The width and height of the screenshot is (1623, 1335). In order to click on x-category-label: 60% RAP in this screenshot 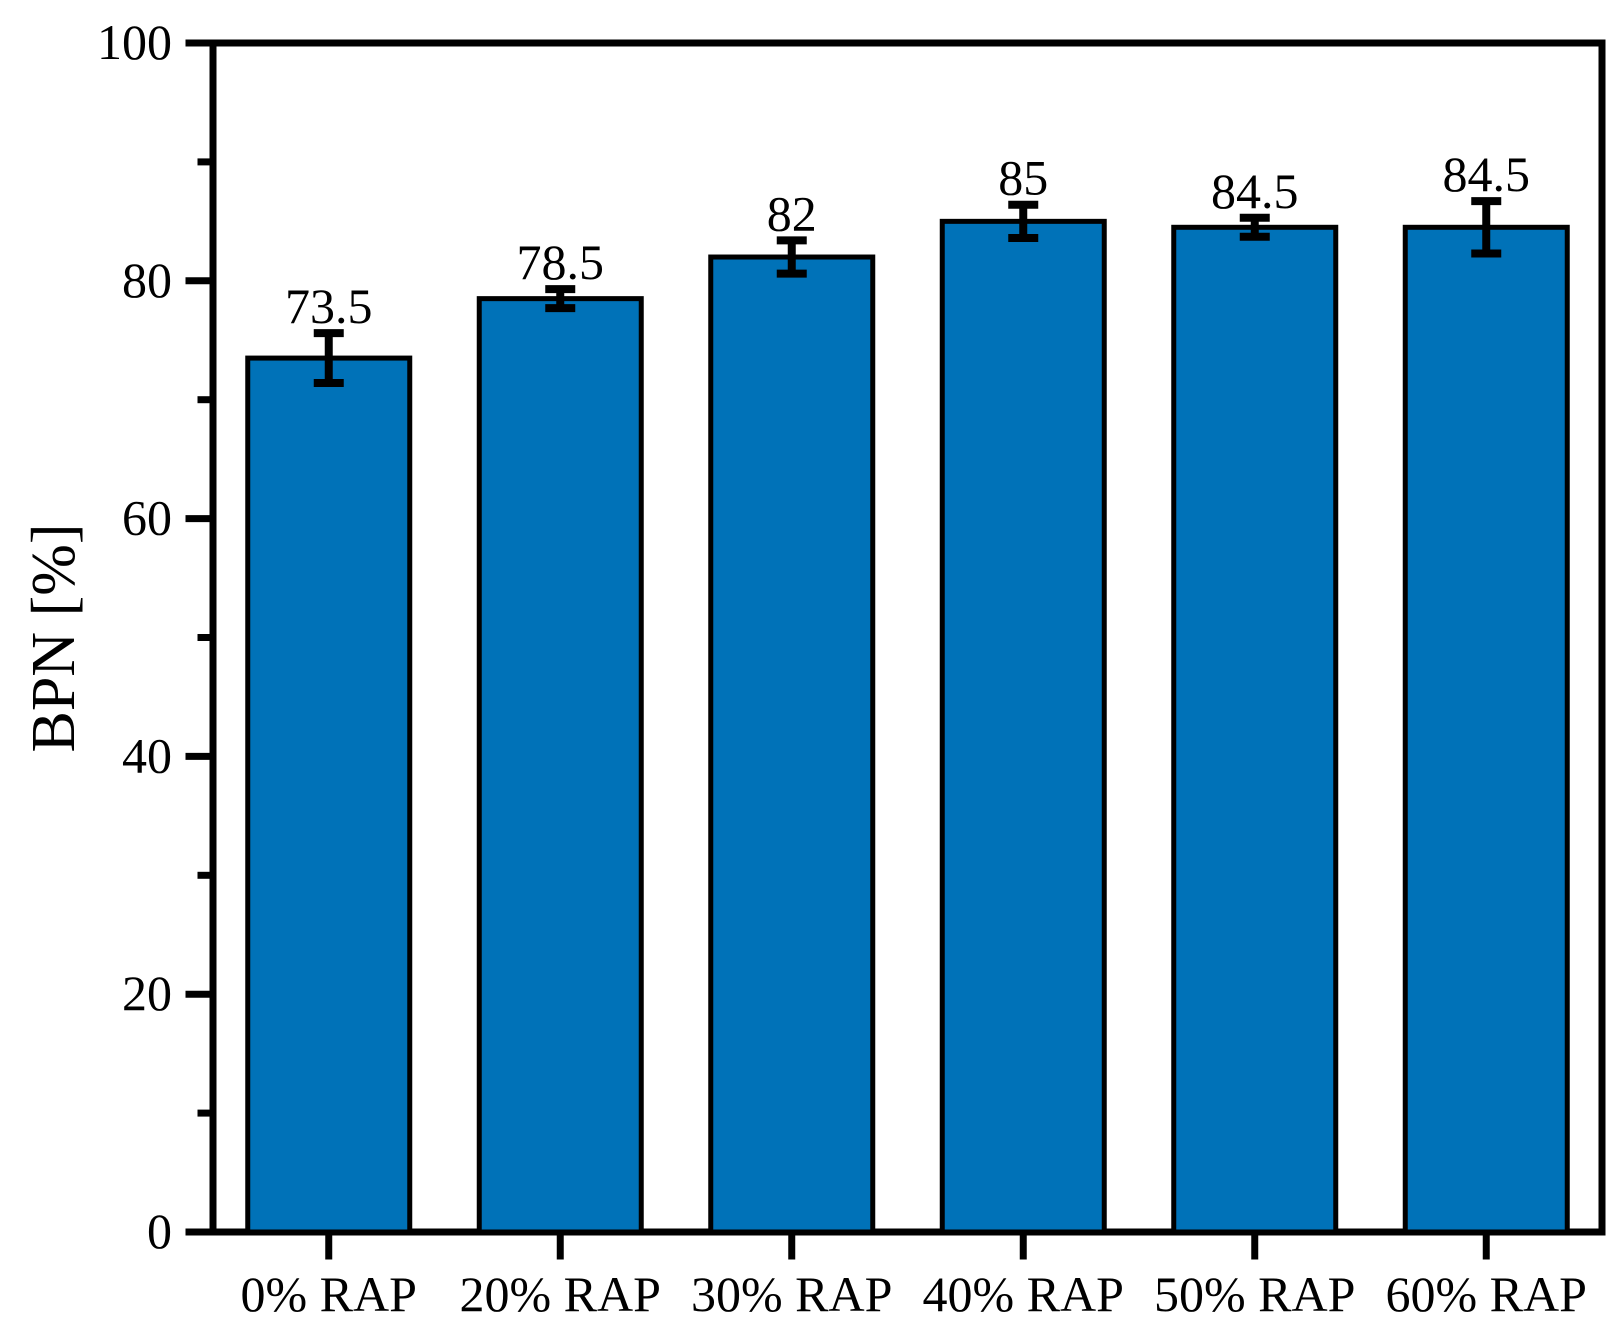, I will do `click(1486, 1294)`.